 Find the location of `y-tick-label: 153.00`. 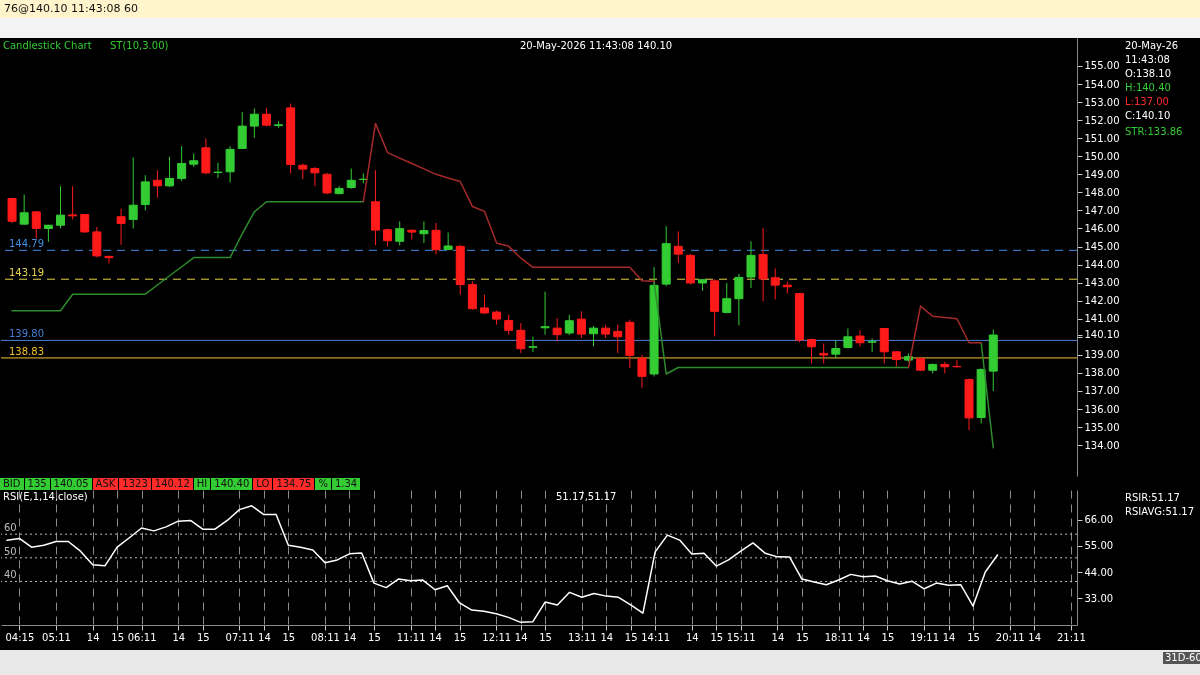

y-tick-label: 153.00 is located at coordinates (1102, 102).